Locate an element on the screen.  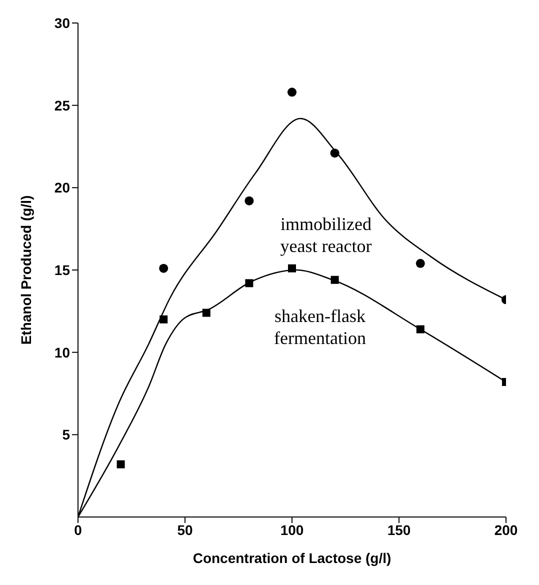
y-tick-label: 10 is located at coordinates (62, 352).